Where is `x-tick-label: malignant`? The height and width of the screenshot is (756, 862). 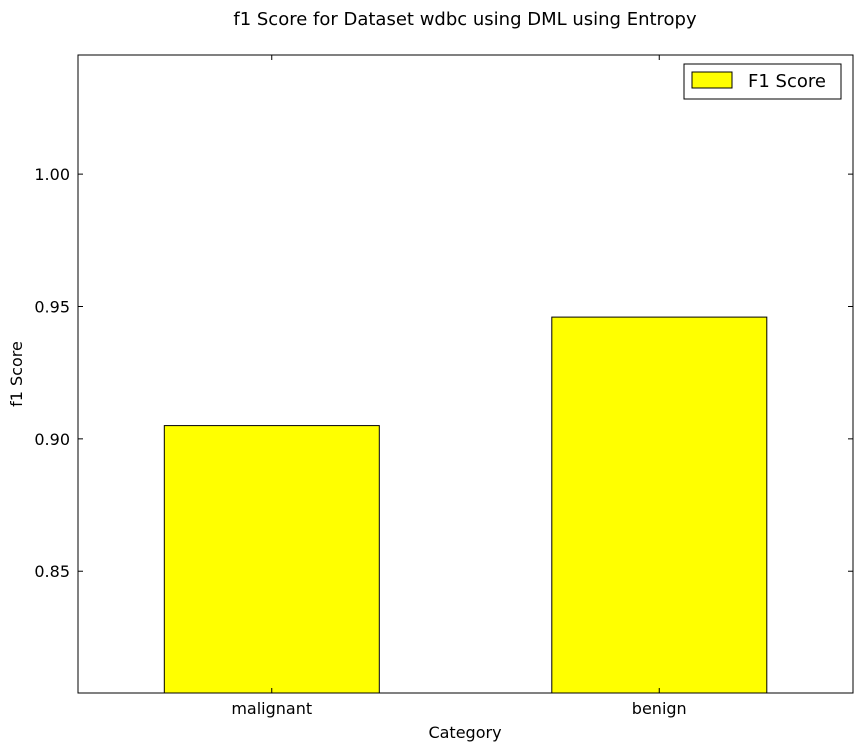 x-tick-label: malignant is located at coordinates (271, 708).